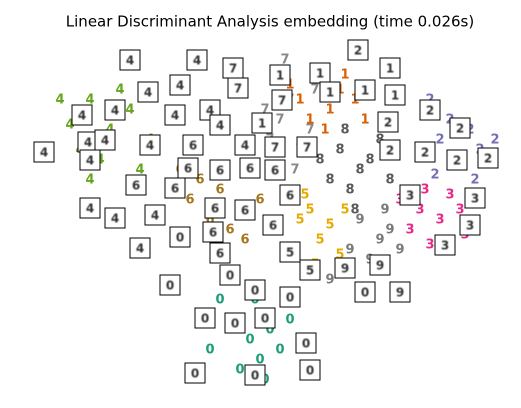 This screenshot has width=521, height=408. Describe the element at coordinates (494, 140) in the screenshot. I see `digit-point: 2` at that location.